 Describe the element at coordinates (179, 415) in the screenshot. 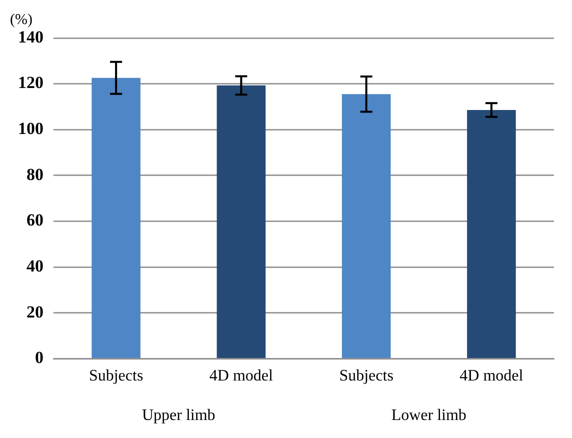

I see `text: Upper limb` at that location.